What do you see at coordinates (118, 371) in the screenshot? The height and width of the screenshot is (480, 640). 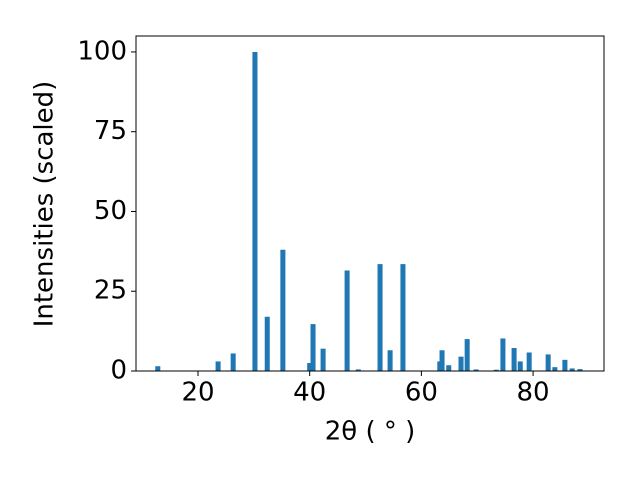 I see `y-tick-label: 0` at bounding box center [118, 371].